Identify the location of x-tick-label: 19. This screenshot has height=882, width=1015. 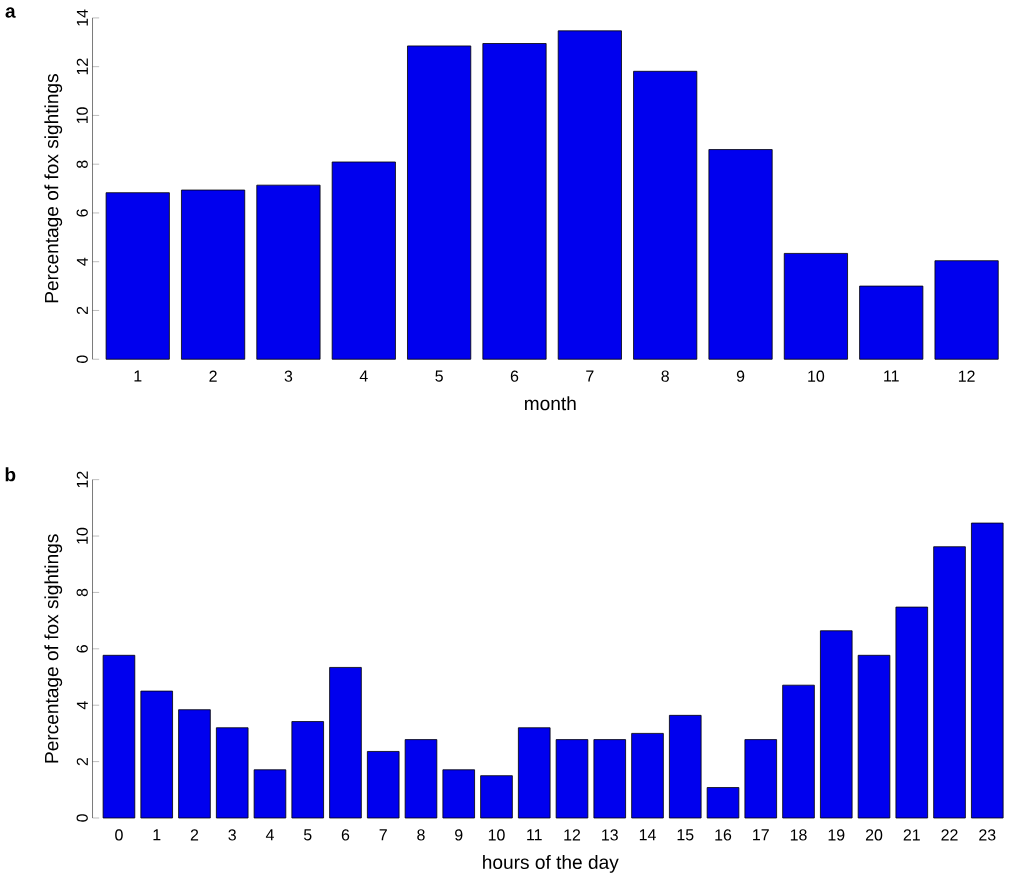
(836, 835).